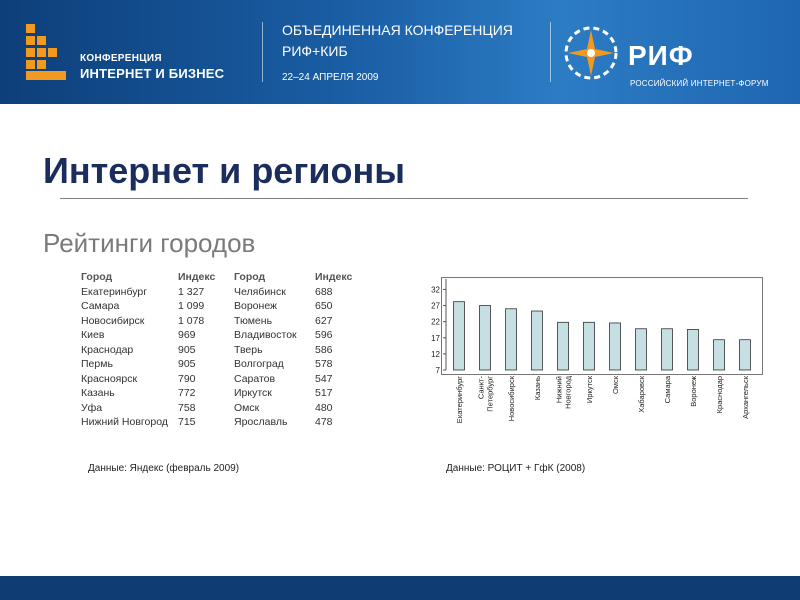  I want to click on chart-category-label-line: Краснодар, so click(719, 394).